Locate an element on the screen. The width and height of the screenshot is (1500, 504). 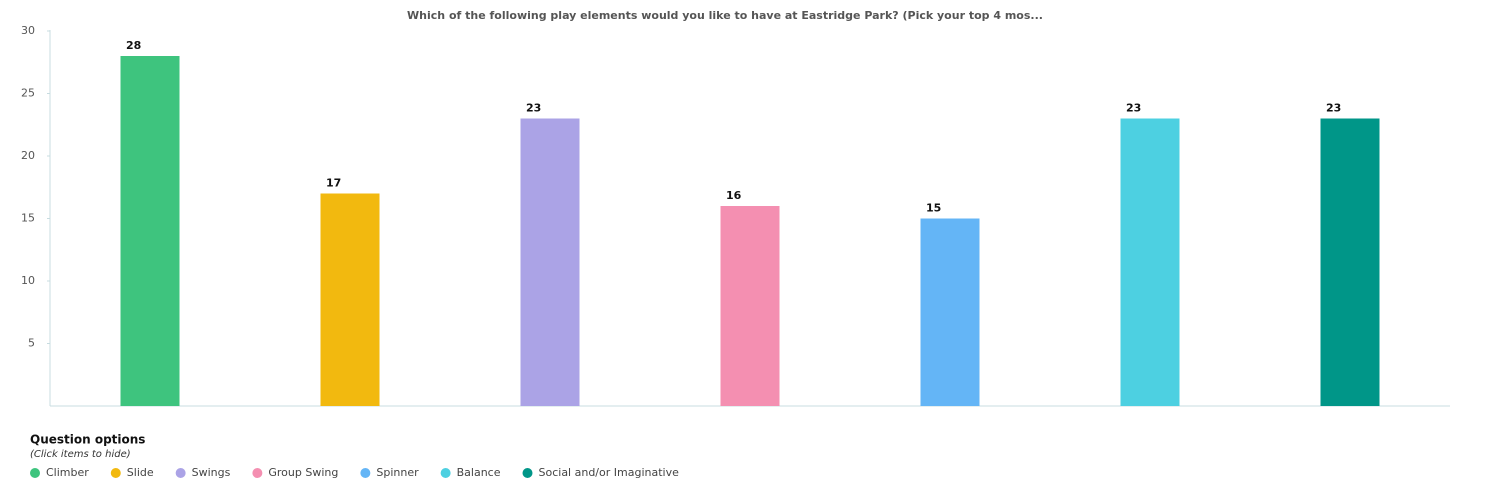
legend-label: Spinner is located at coordinates (397, 472).